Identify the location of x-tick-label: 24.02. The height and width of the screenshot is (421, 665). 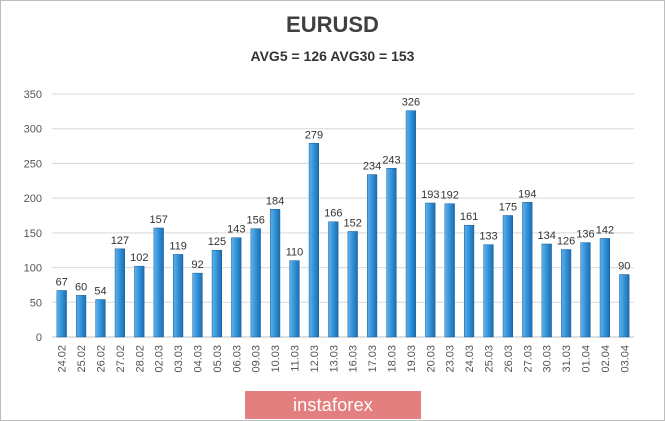
(63, 359).